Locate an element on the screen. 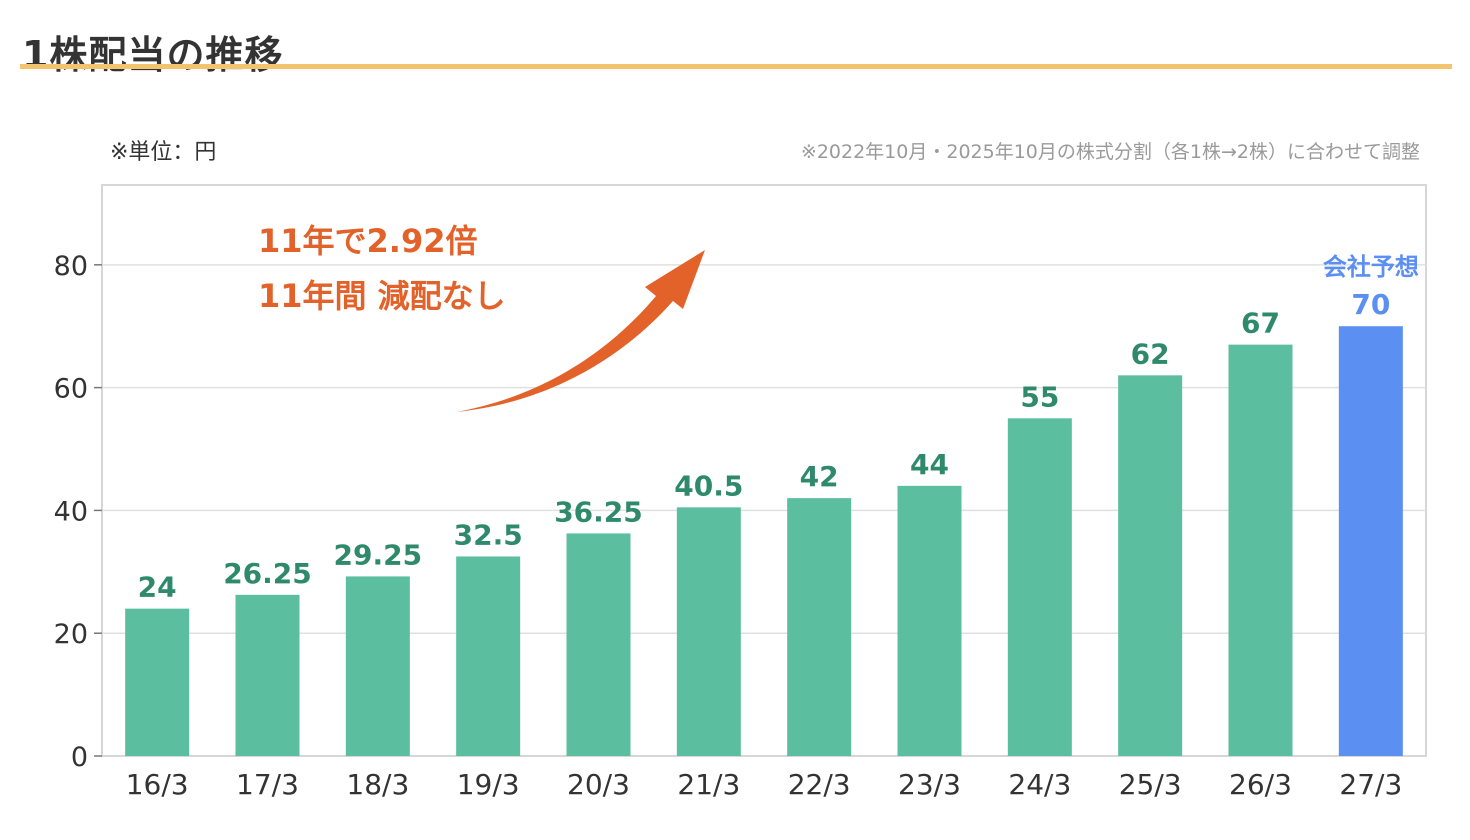 This screenshot has width=1470, height=840. growth-annotation: 11年で2.92倍 is located at coordinates (368, 241).